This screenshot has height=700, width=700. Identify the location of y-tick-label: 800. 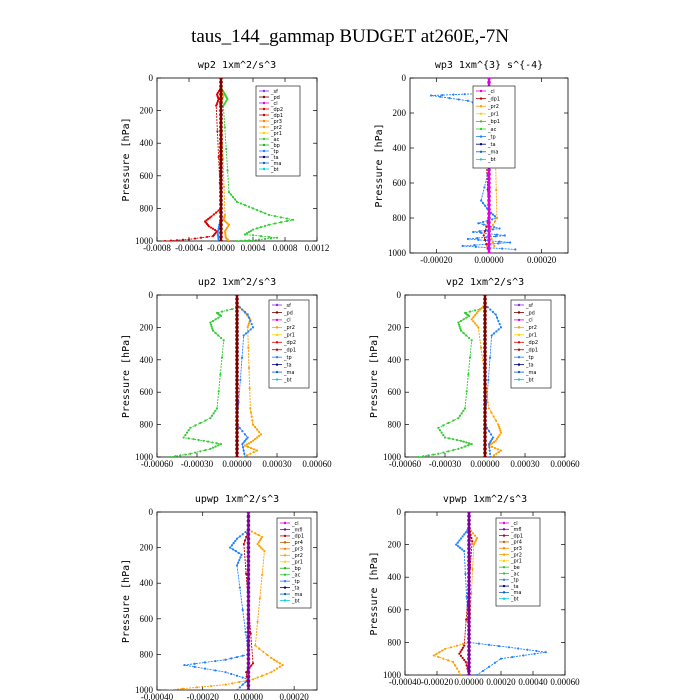
(147, 208).